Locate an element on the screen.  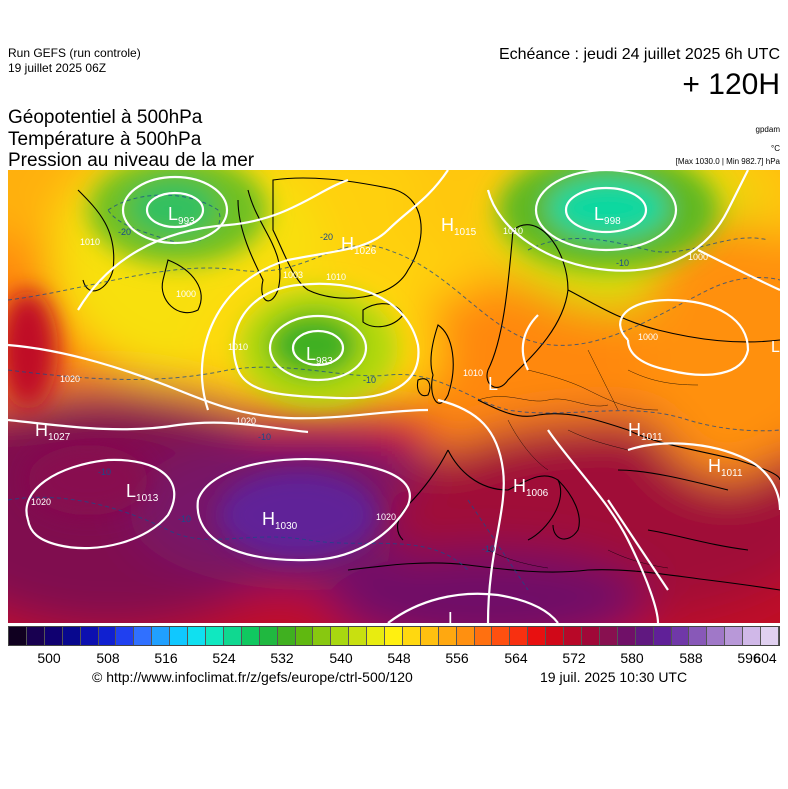
colorbar-tick-label: 588 is located at coordinates (691, 658).